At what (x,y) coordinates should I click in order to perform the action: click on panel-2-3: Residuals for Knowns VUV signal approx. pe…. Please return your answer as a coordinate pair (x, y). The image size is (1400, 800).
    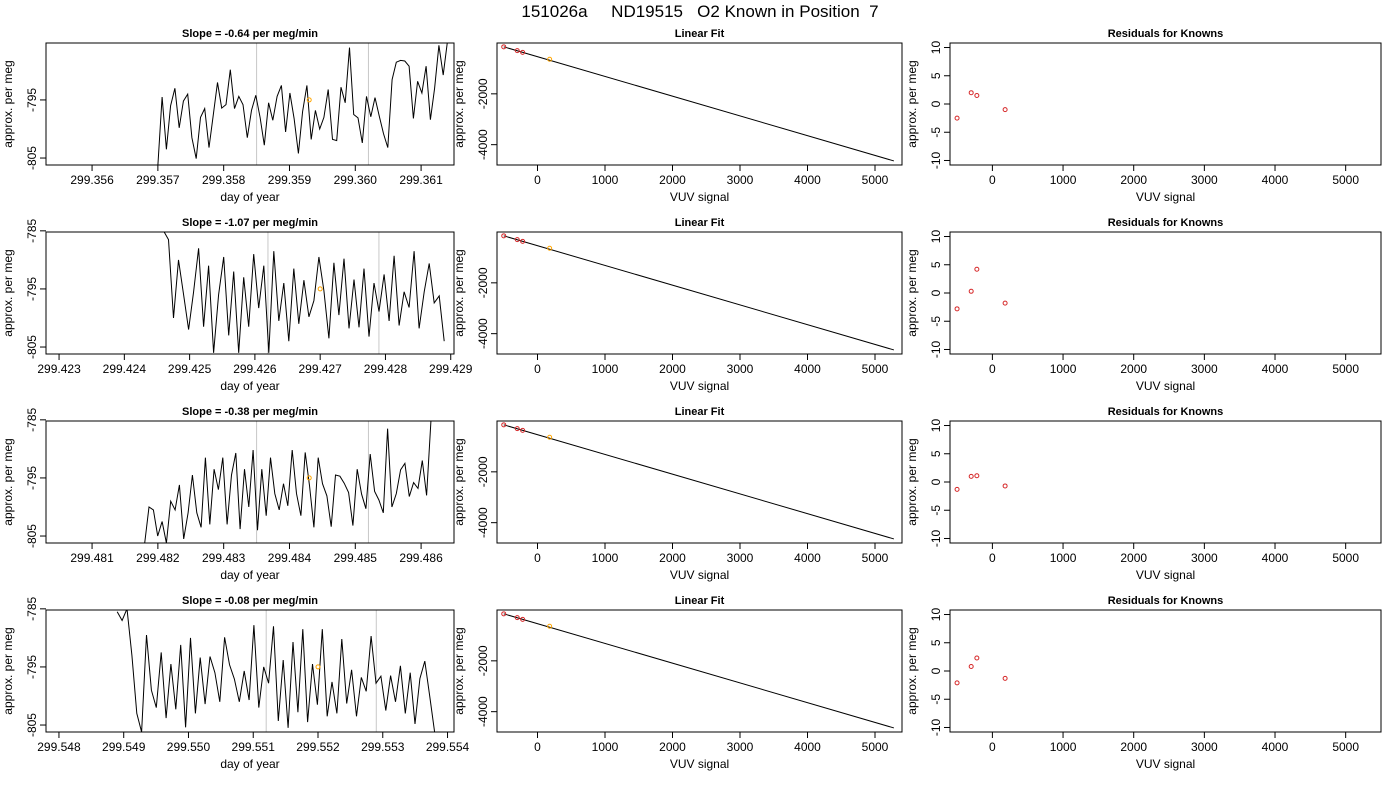
    Looking at the image, I should click on (1143, 305).